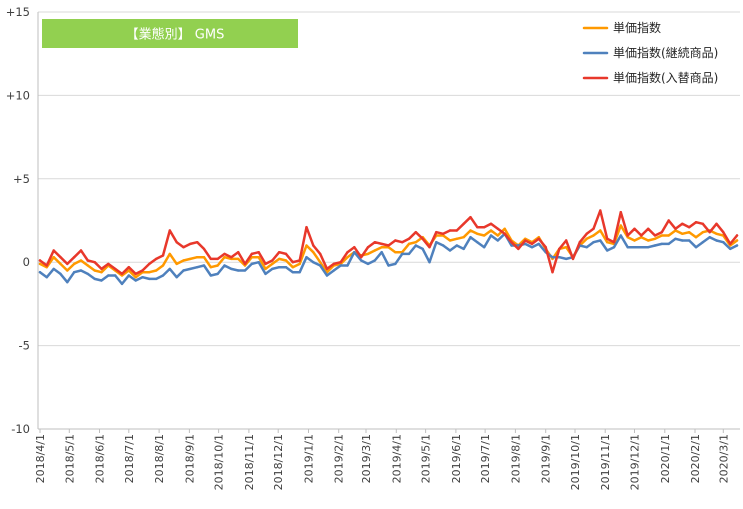 Image resolution: width=743 pixels, height=509 pixels. What do you see at coordinates (366, 458) in the screenshot?
I see `x-tick-label: 2019/3/1` at bounding box center [366, 458].